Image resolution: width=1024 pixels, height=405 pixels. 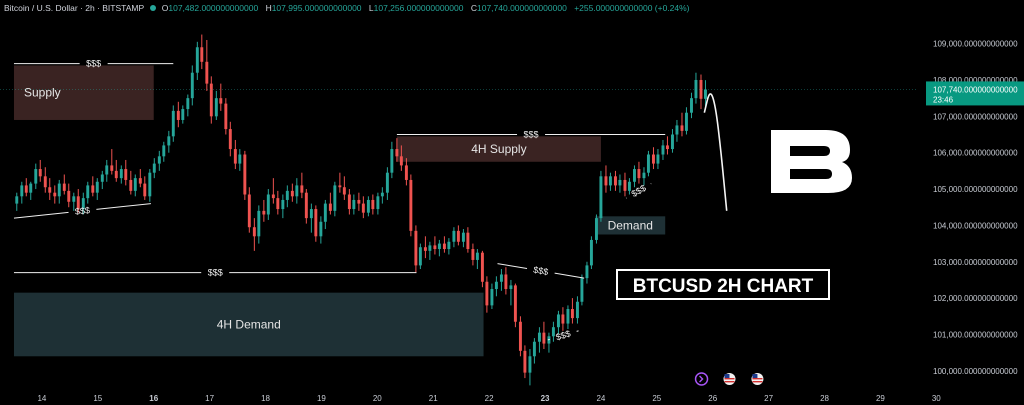 What do you see at coordinates (811, 161) in the screenshot?
I see `brand-logo-icon` at bounding box center [811, 161].